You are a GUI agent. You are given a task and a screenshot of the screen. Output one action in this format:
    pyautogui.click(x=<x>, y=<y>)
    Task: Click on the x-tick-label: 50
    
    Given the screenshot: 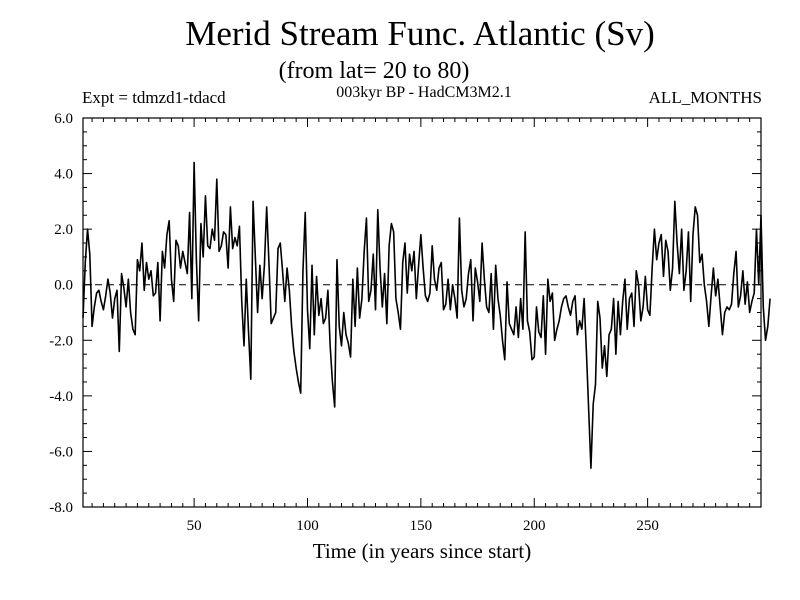 What is the action you would take?
    pyautogui.click(x=194, y=526)
    